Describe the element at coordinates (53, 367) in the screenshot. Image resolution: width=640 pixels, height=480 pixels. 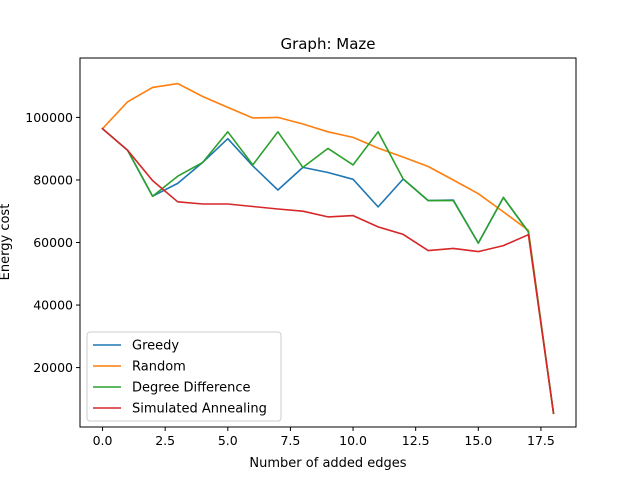
I see `y-tick-label: 20000` at that location.